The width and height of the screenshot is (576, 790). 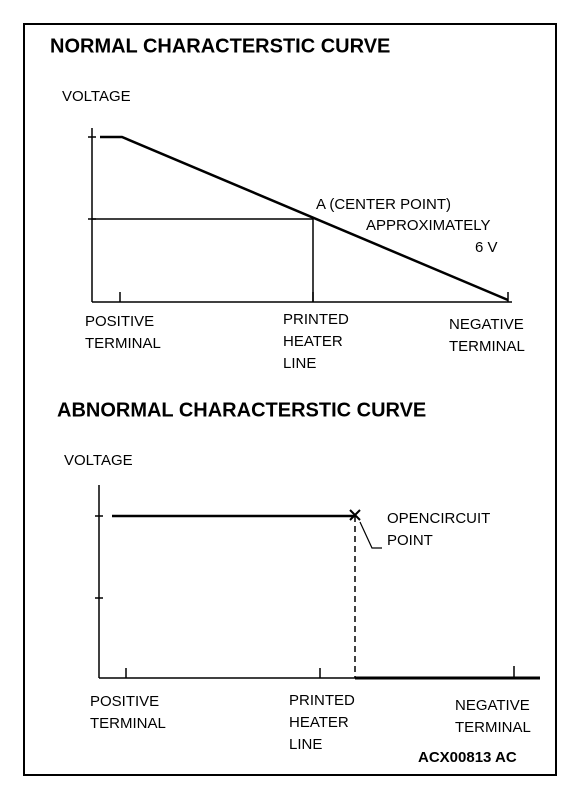 What do you see at coordinates (438, 518) in the screenshot?
I see `annotation: OPENCIRCUIT` at bounding box center [438, 518].